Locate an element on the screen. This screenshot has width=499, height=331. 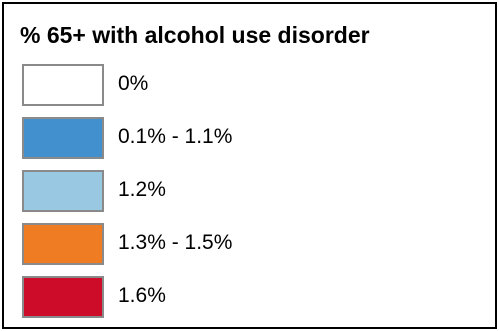
legend-label-0: 0% is located at coordinates (133, 83).